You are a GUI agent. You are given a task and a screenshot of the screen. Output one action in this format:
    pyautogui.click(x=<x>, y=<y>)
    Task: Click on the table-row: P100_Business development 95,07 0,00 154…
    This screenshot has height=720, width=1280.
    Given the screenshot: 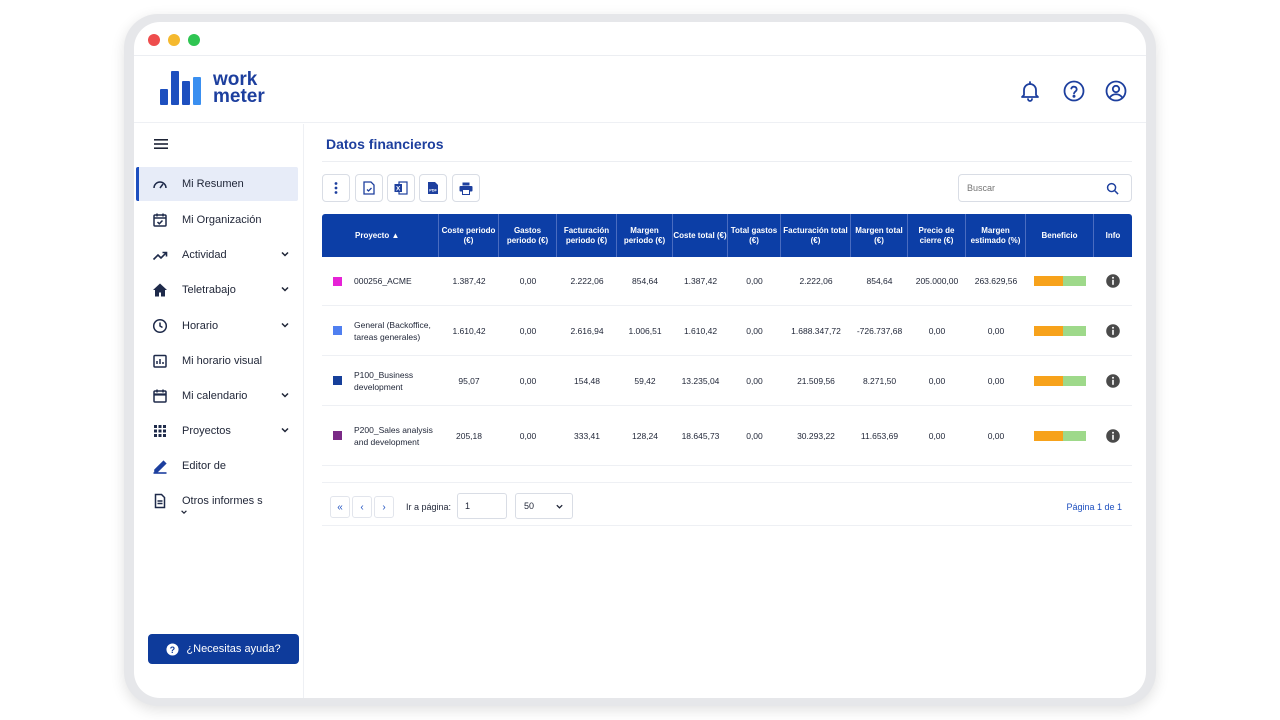 What is the action you would take?
    pyautogui.click(x=727, y=381)
    